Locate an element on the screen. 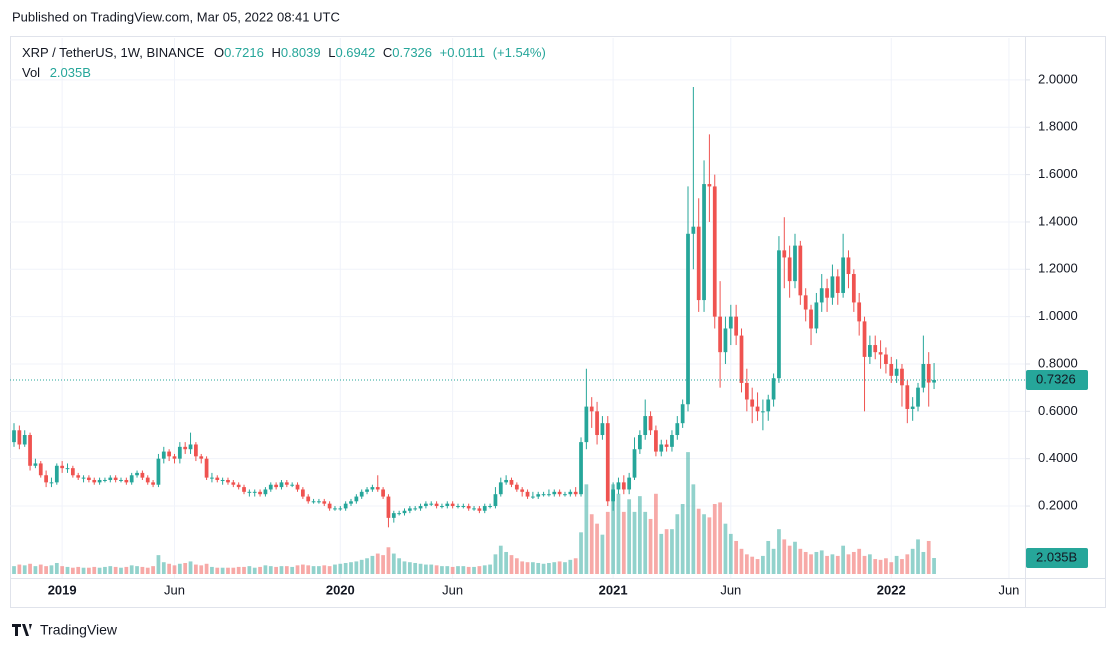  brand-name: TradingView is located at coordinates (79, 630).